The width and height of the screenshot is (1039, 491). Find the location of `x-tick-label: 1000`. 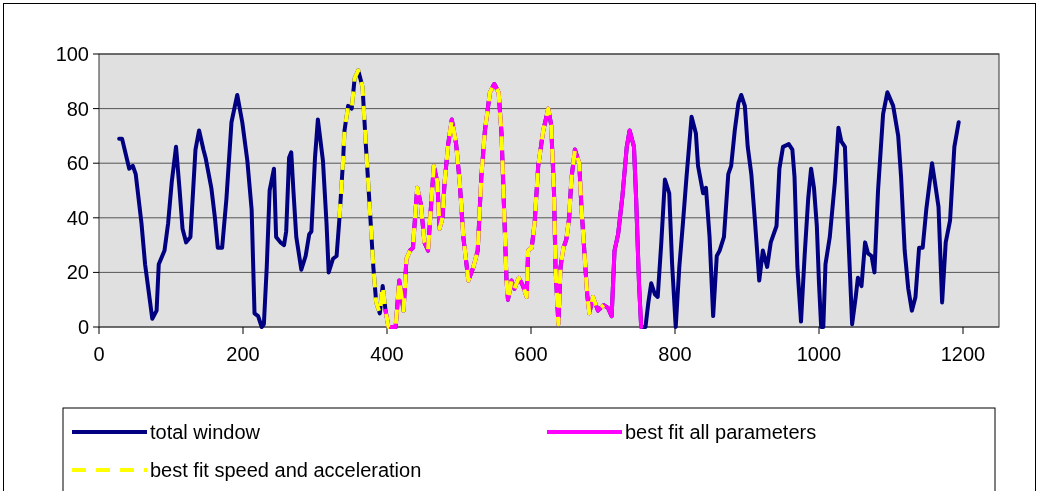

x-tick-label: 1000 is located at coordinates (819, 354).